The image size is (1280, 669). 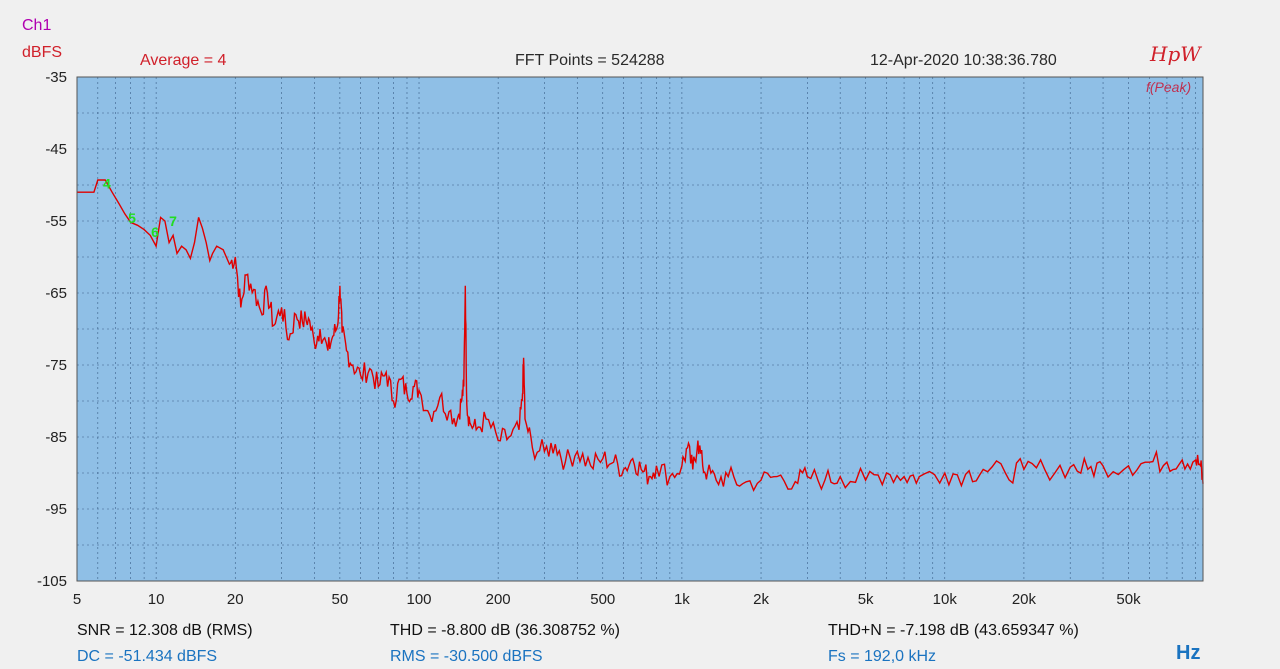 I want to click on thd-readout: THD = -8.800 dB (36.308752 %), so click(x=505, y=630).